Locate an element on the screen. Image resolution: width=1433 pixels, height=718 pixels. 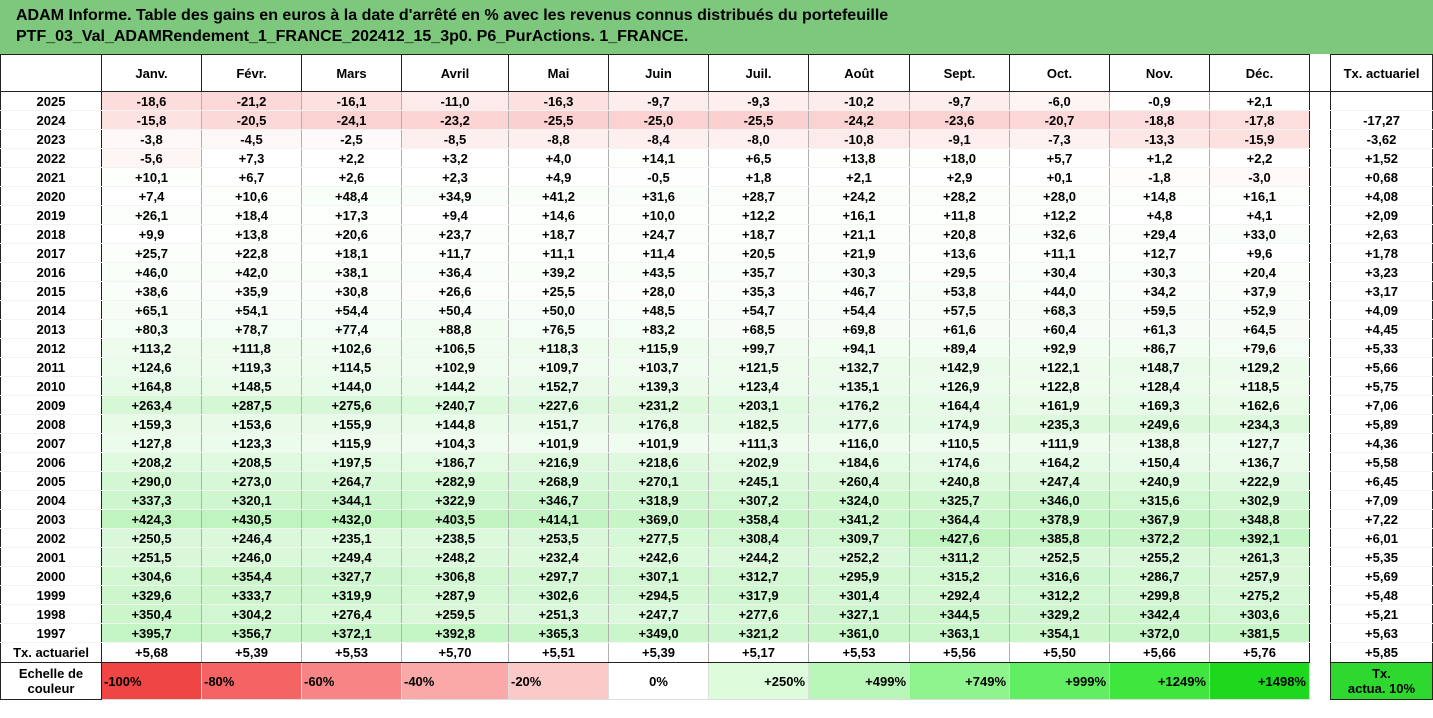
gain-cell: -3,0 is located at coordinates (1259, 177).